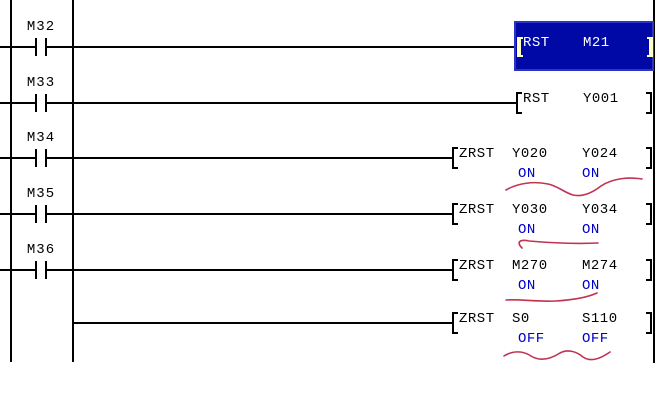 This screenshot has height=400, width=669. Describe the element at coordinates (601, 99) in the screenshot. I see `instruction-operand: Y001` at that location.